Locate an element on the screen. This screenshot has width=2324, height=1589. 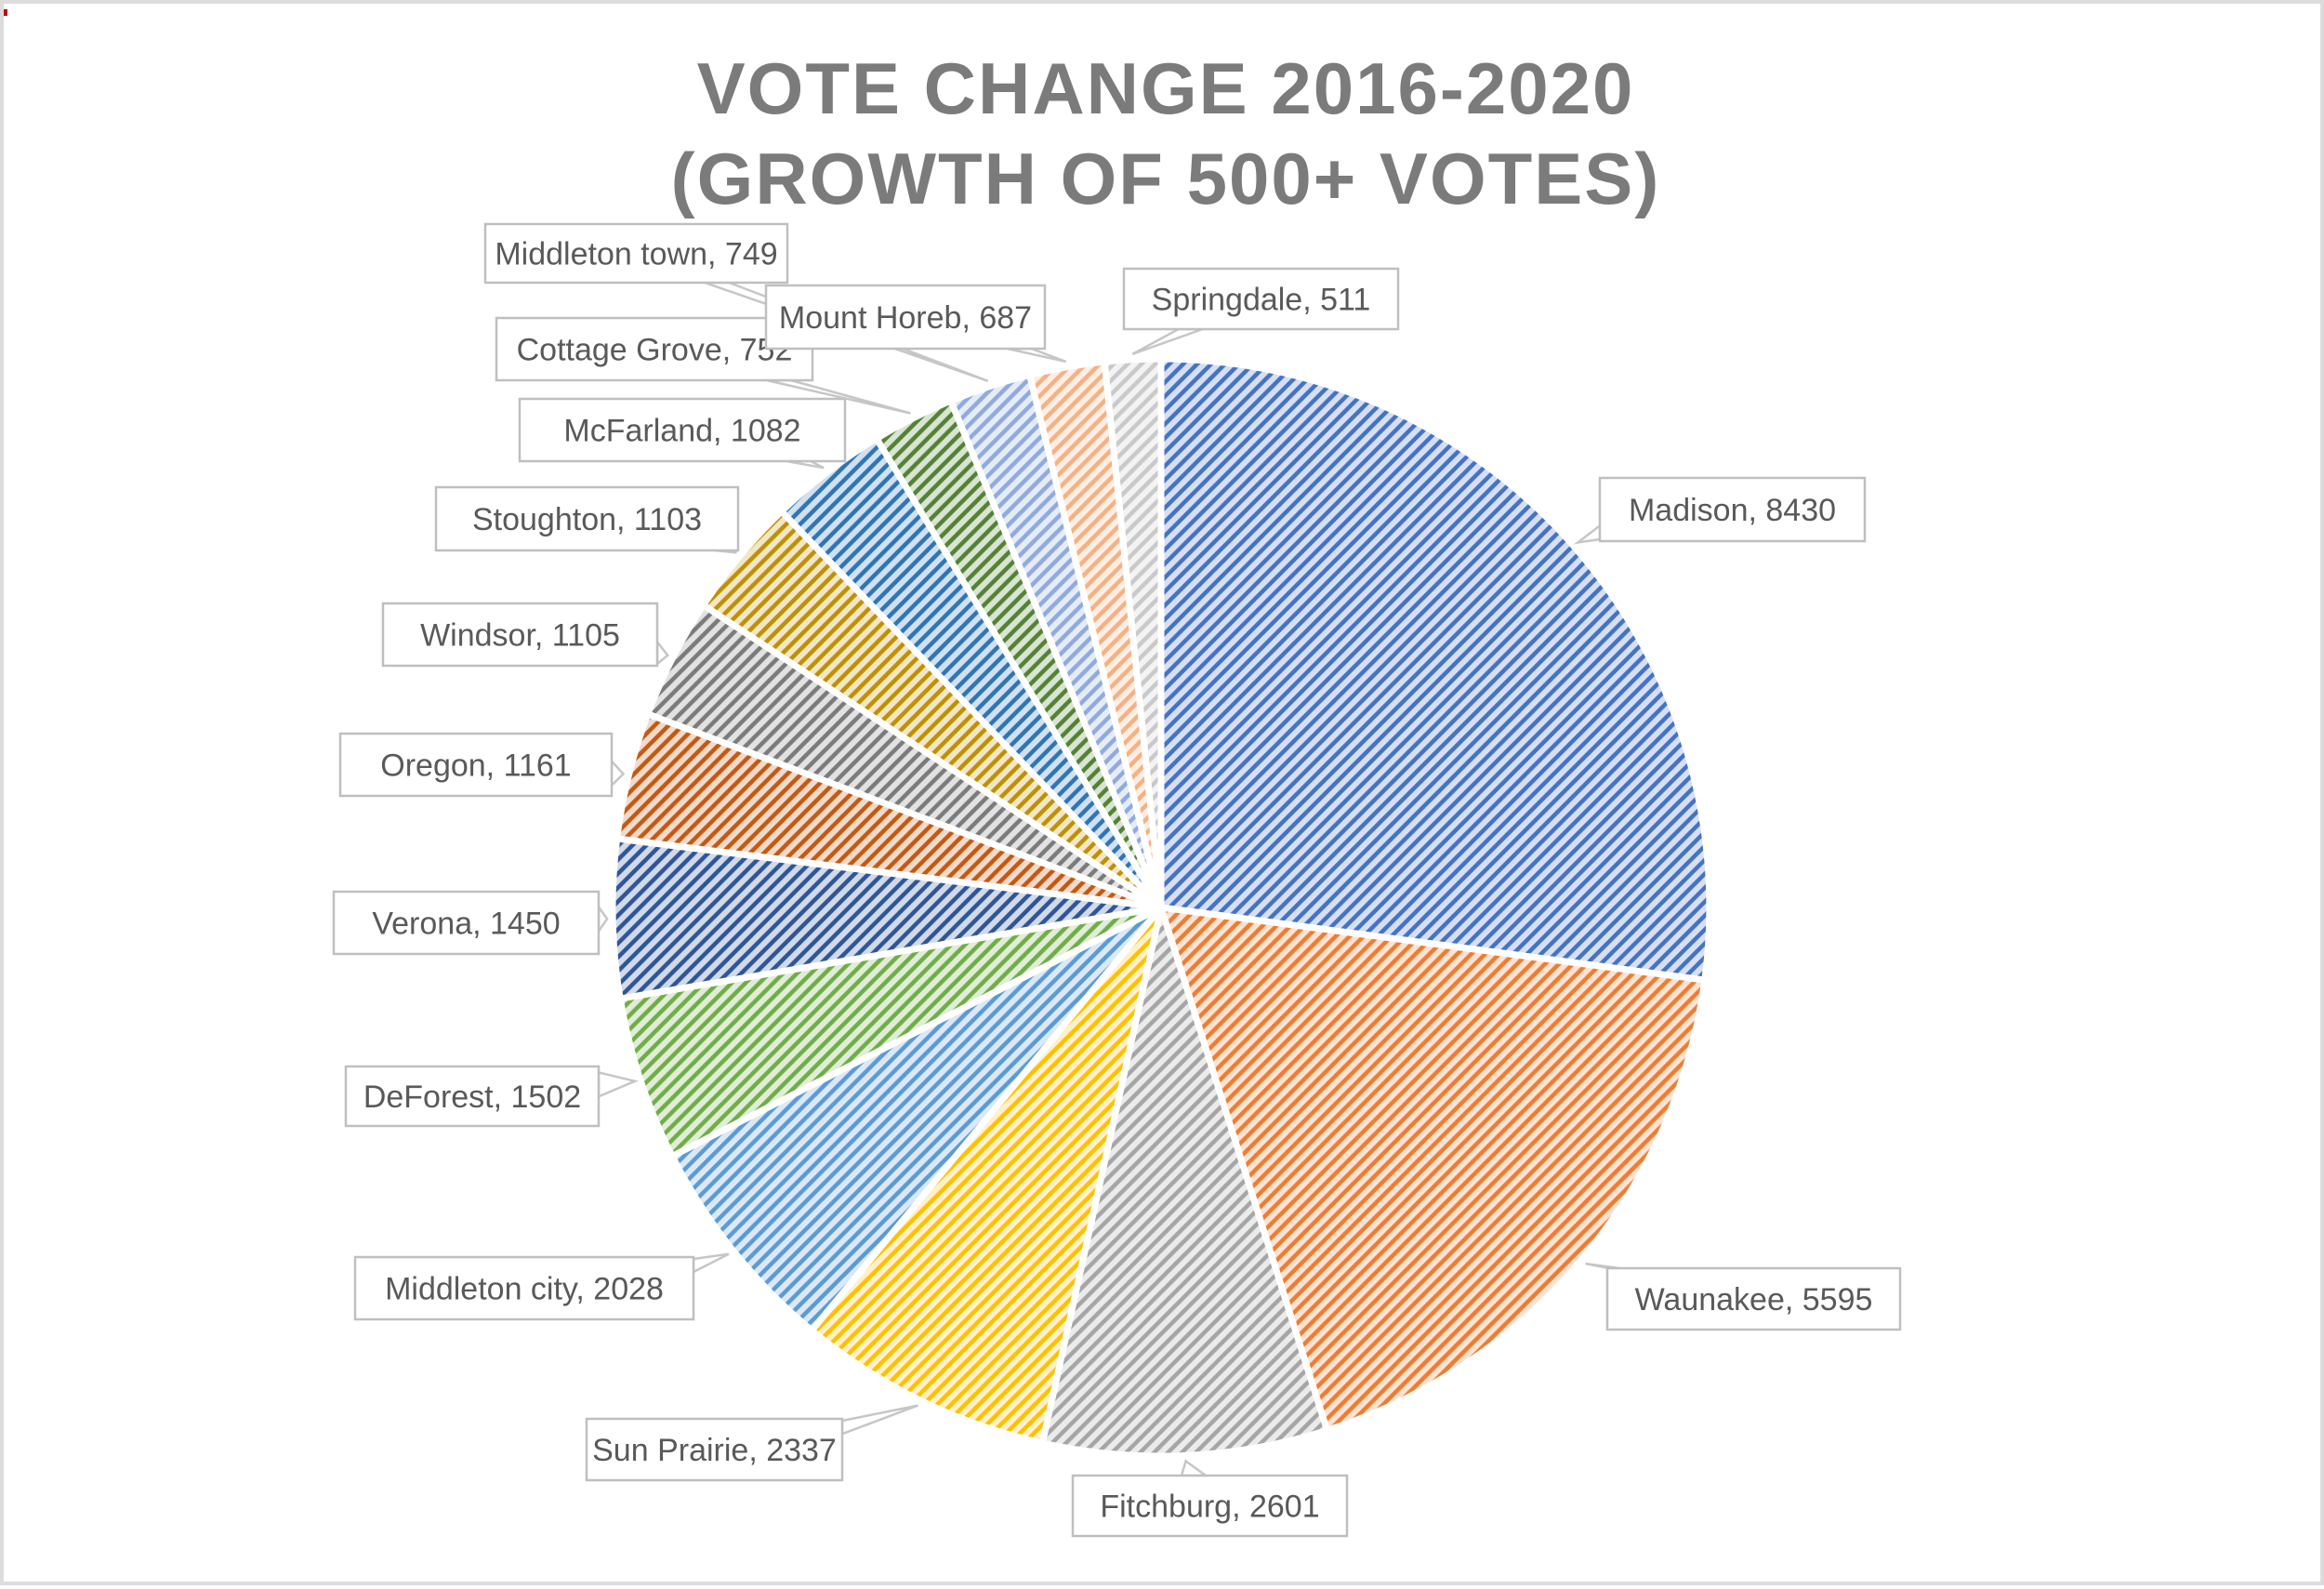
data-label-text: Mount Horeb, 687 is located at coordinates (905, 318).